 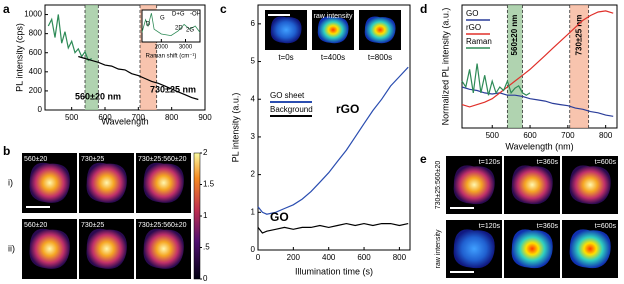 I want to click on peak-label: 2G, so click(x=190, y=31).